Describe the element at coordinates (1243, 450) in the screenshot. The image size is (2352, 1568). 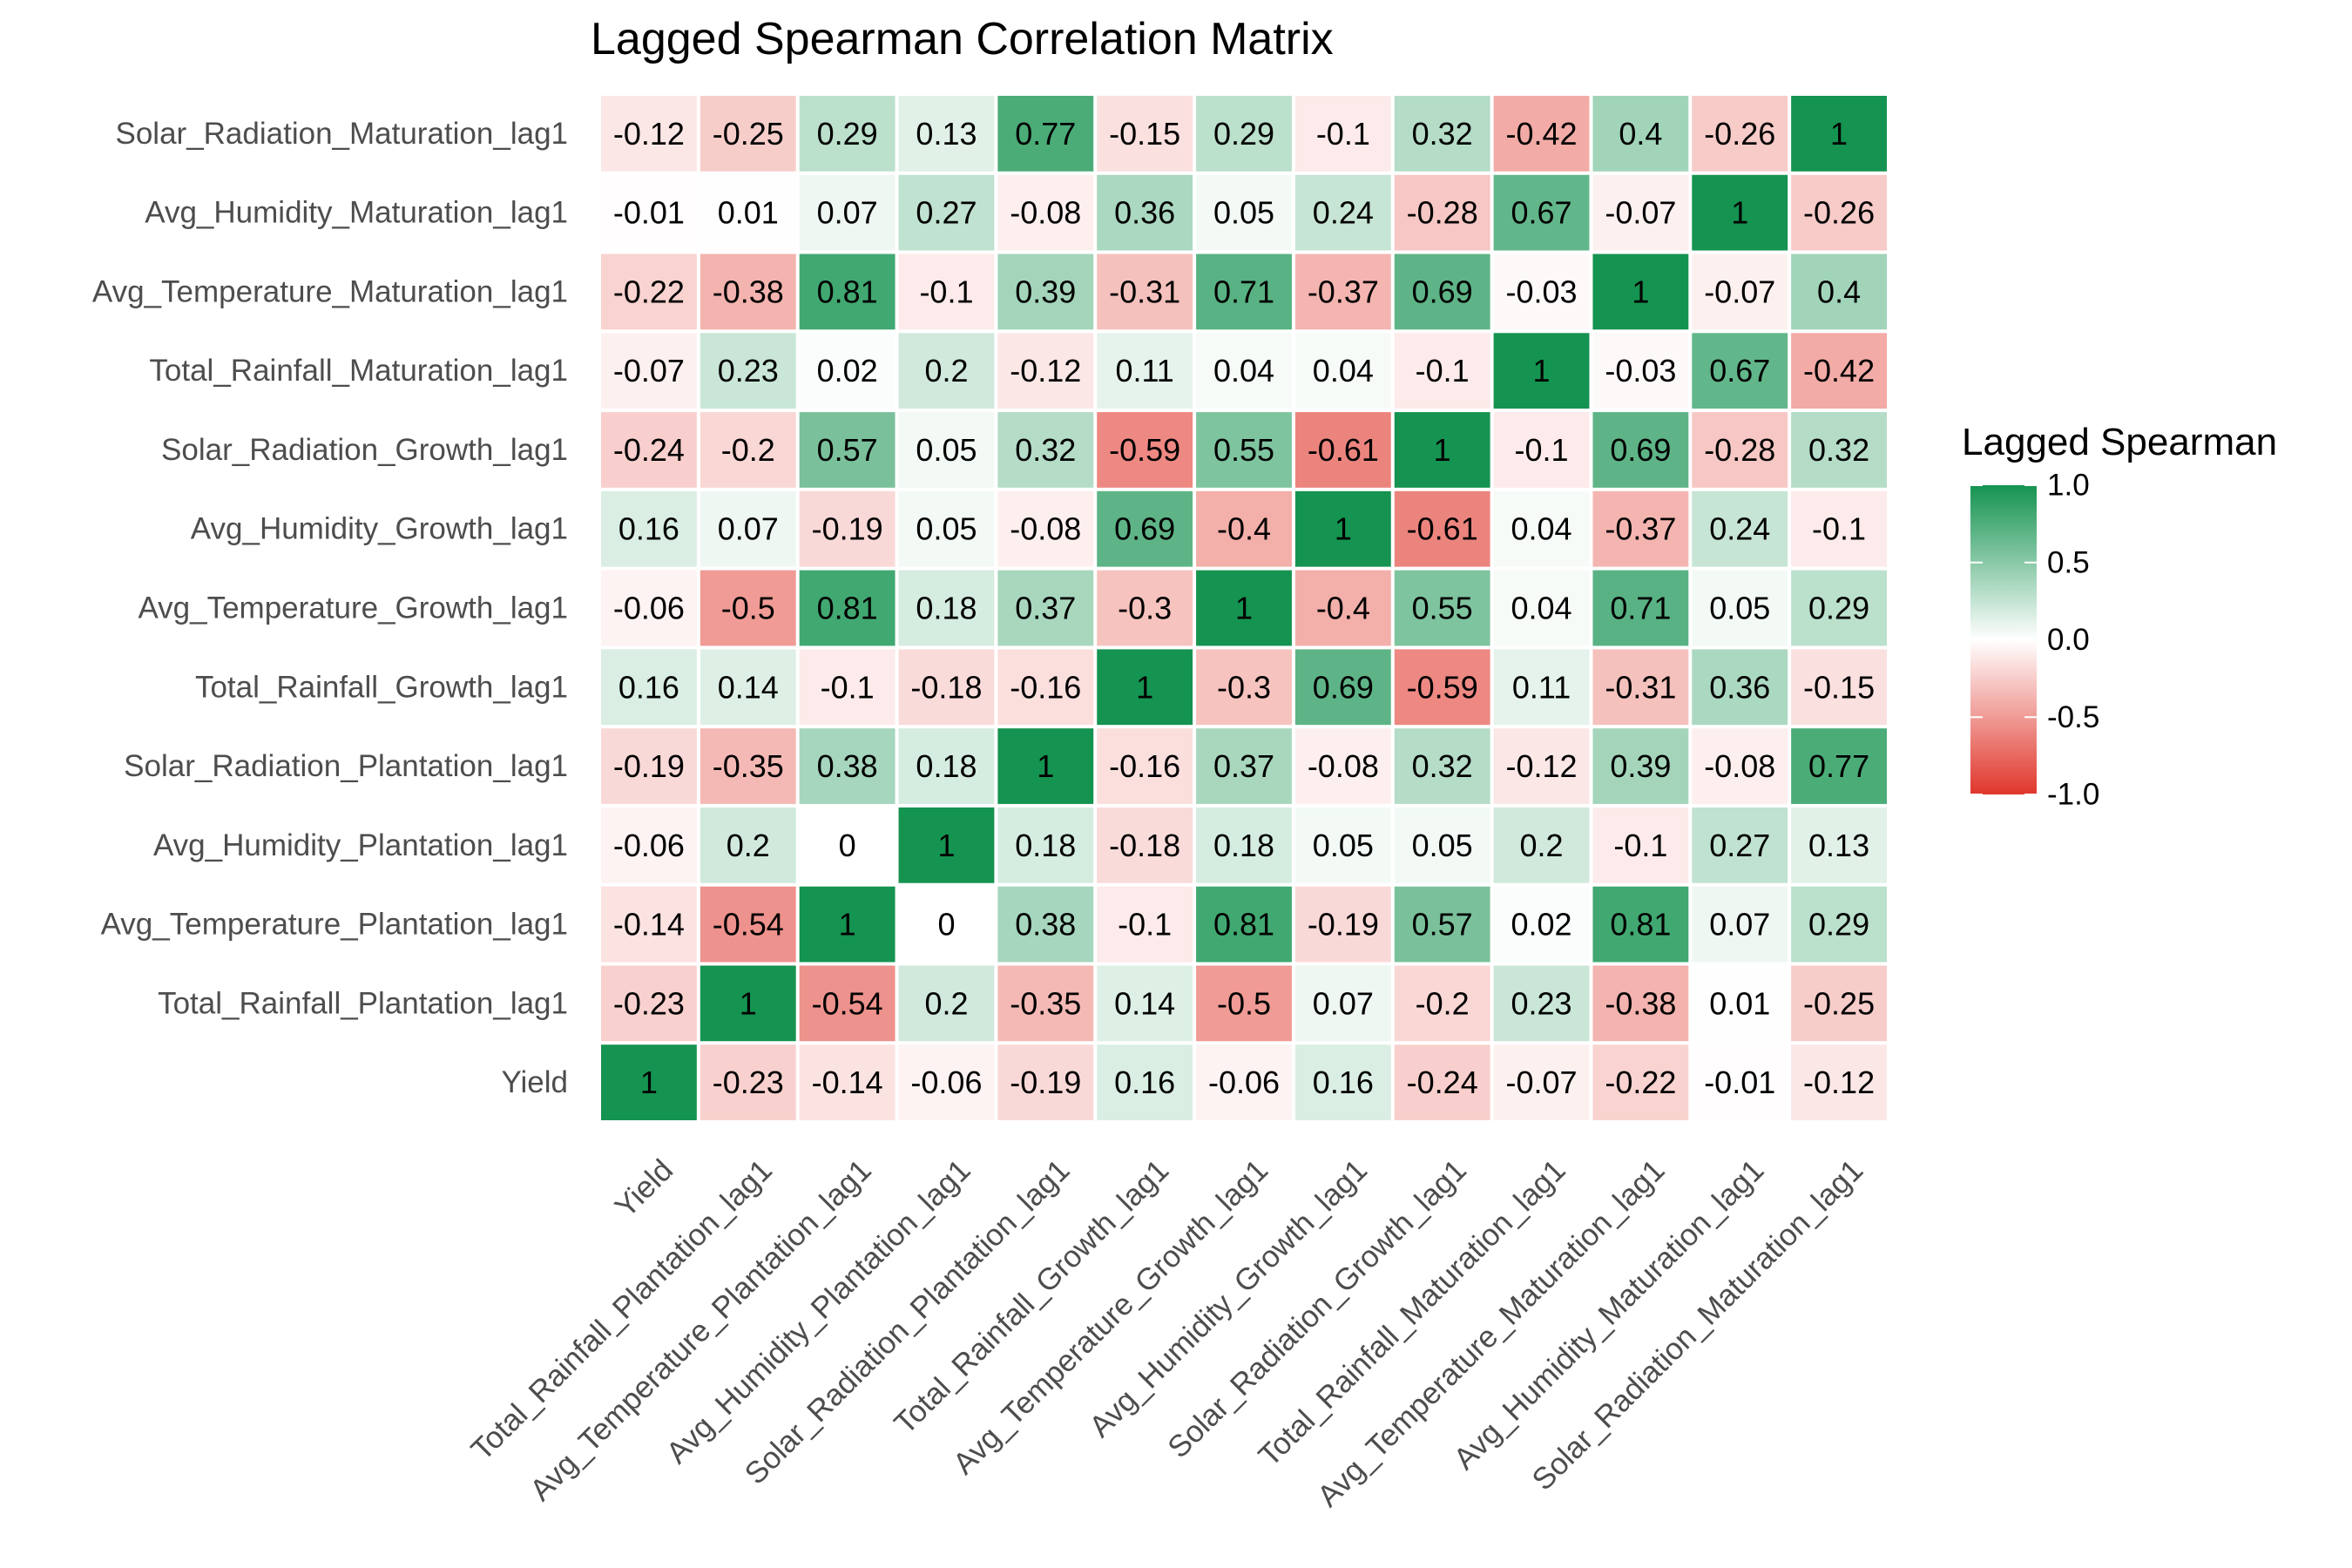
I see `heatmap-cell-value: 0.55` at that location.